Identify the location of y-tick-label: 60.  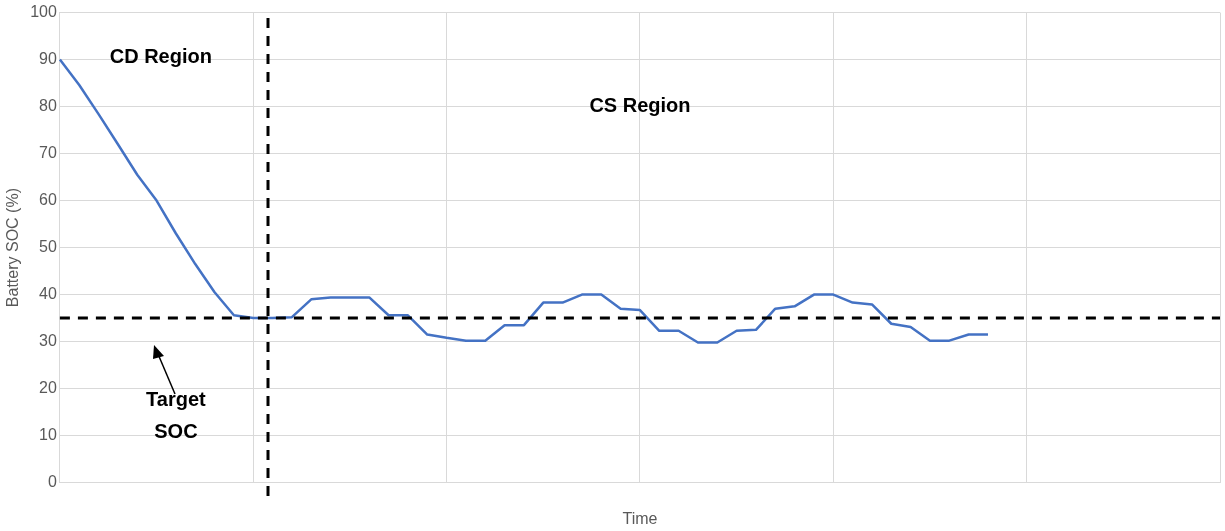
(48, 200).